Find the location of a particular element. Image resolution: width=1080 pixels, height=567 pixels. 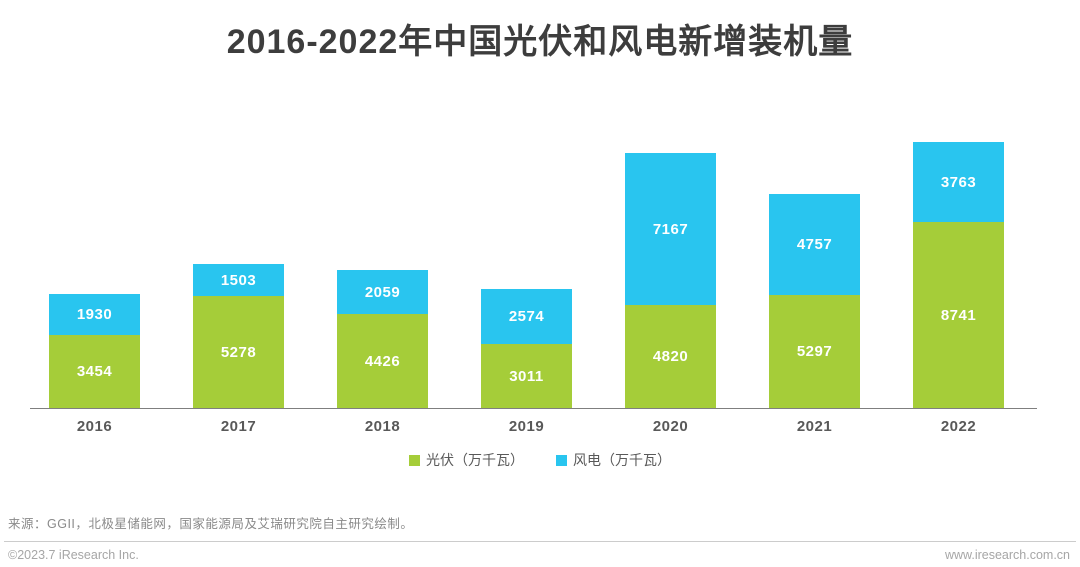

website-text: www.iresearch.com.cn is located at coordinates (1007, 555).